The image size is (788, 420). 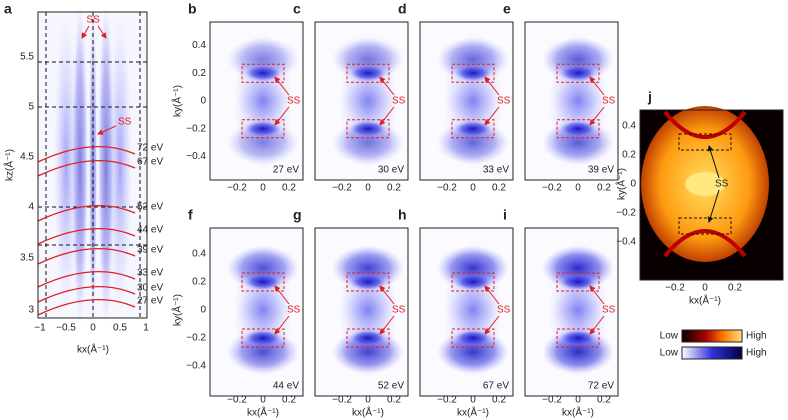 What do you see at coordinates (190, 215) in the screenshot?
I see `panel-label: f` at bounding box center [190, 215].